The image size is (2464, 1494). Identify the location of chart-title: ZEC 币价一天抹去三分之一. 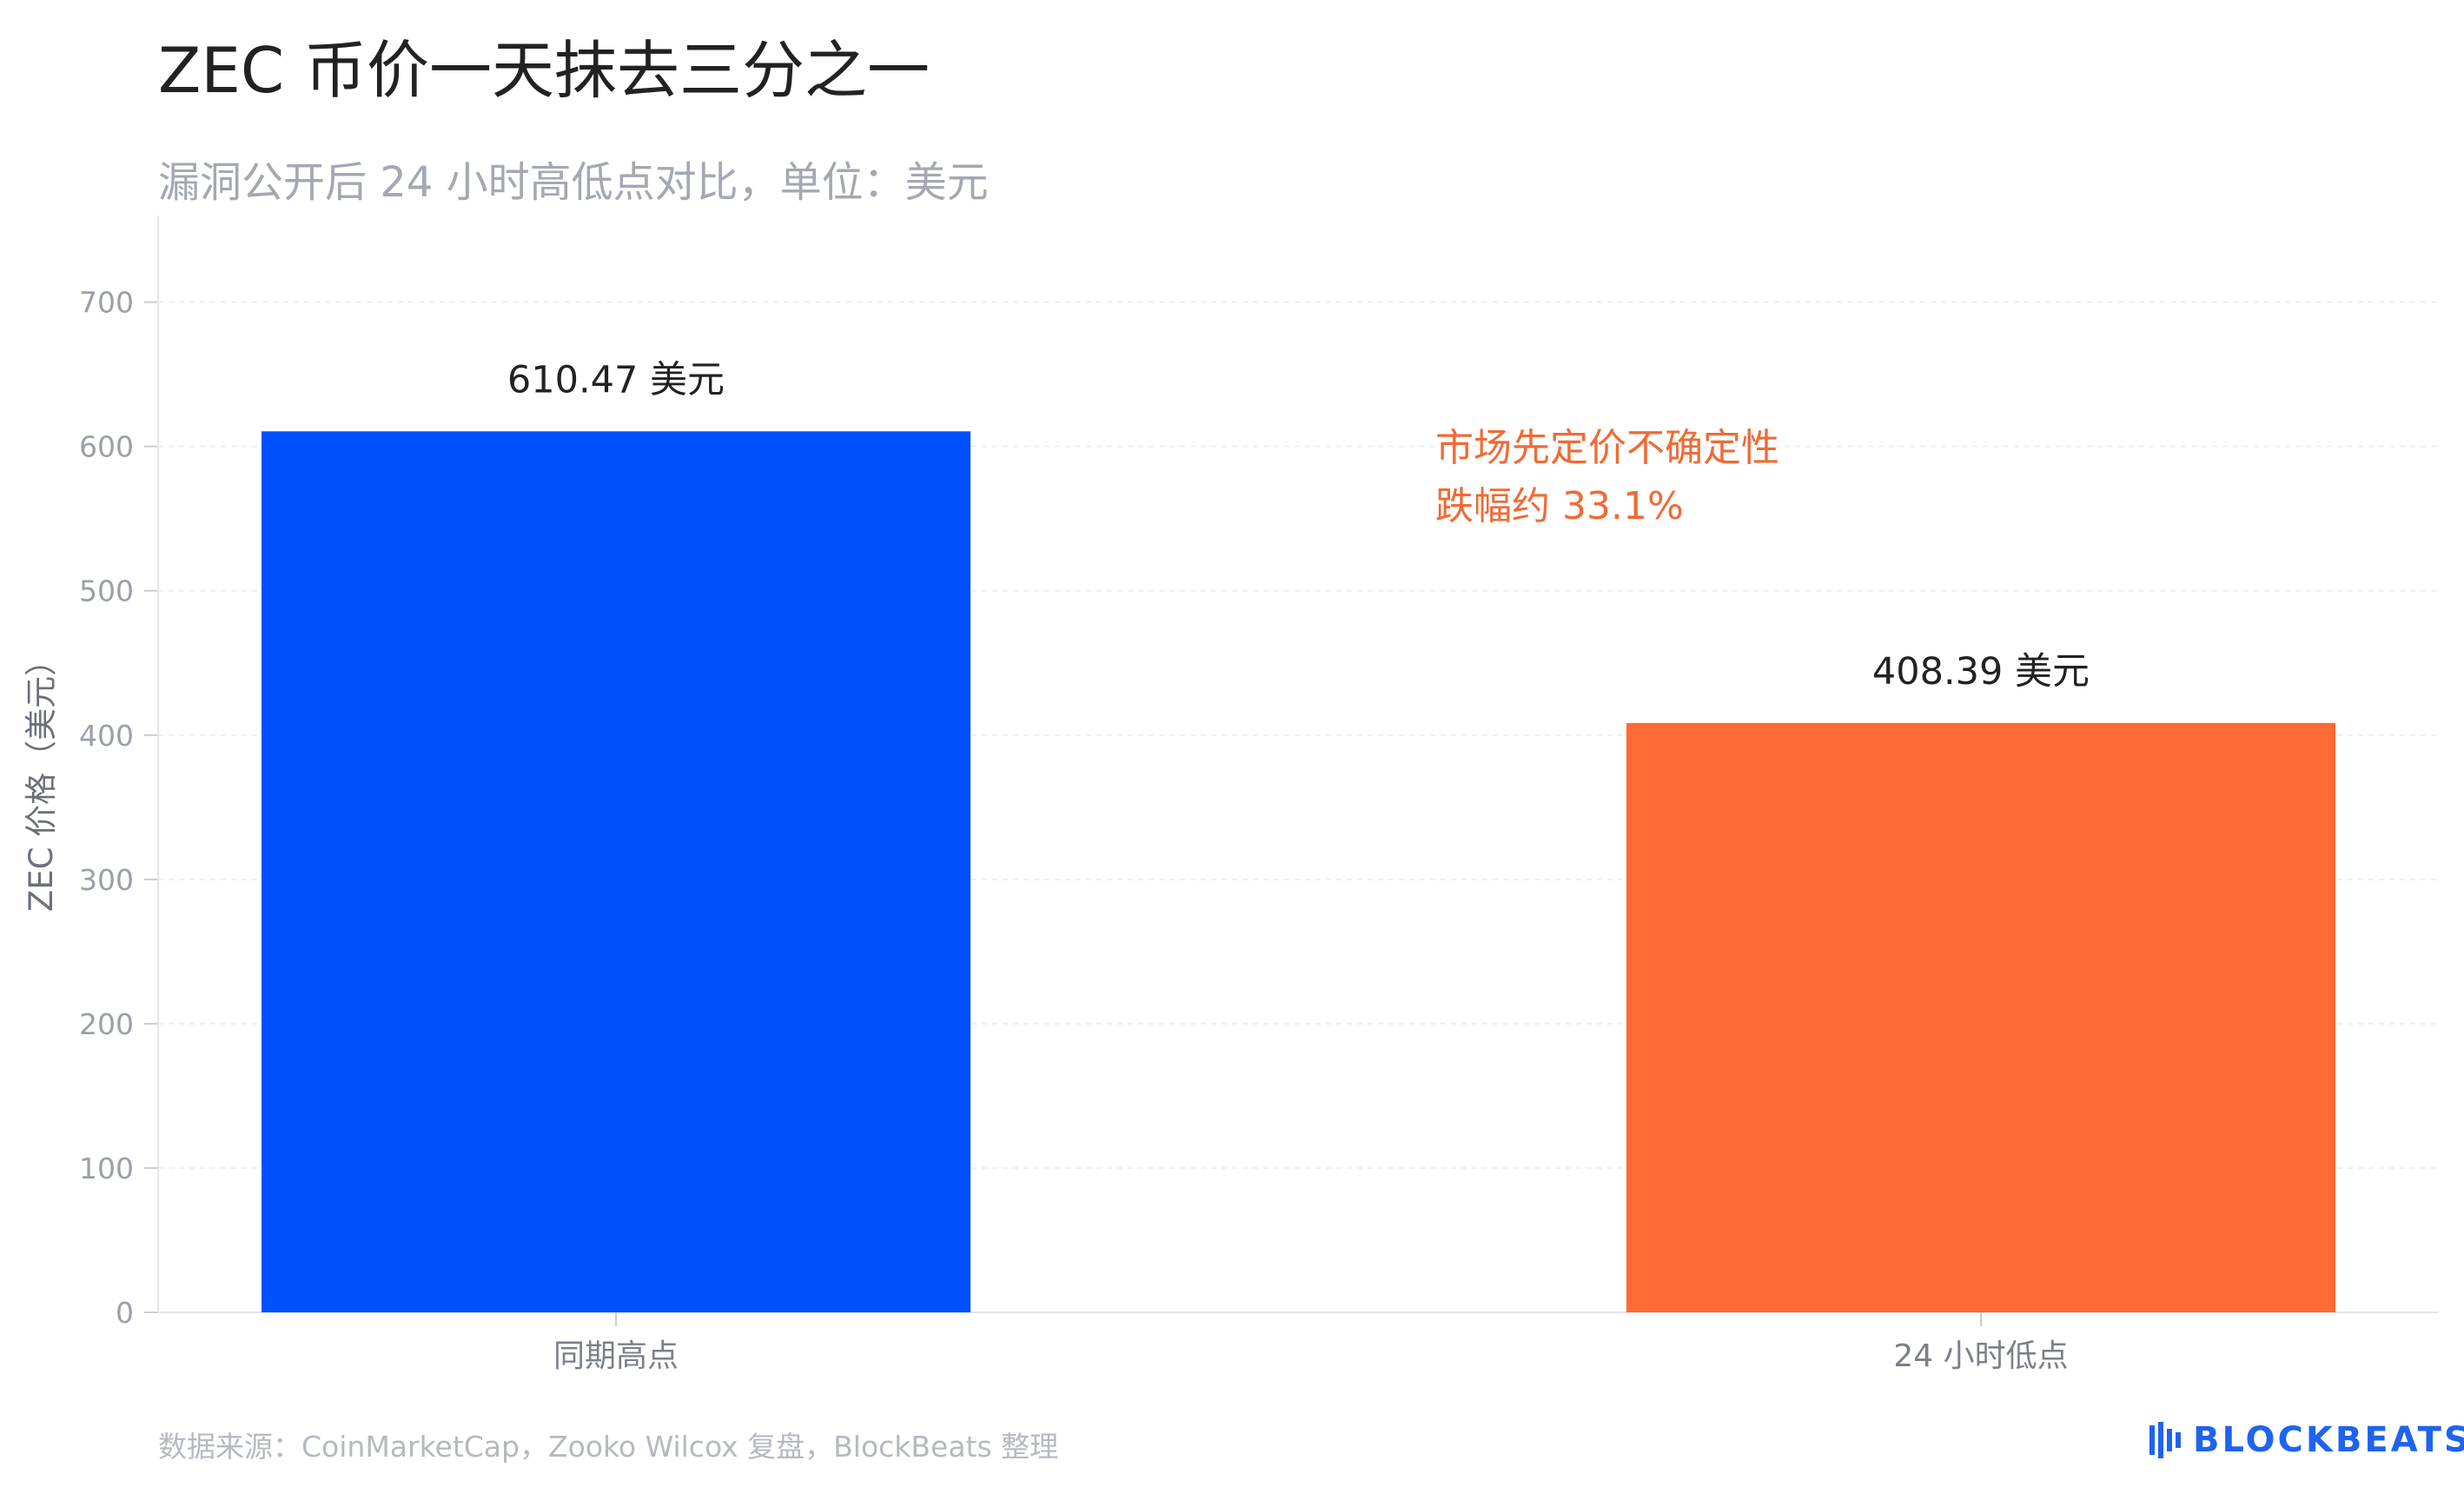
(544, 71).